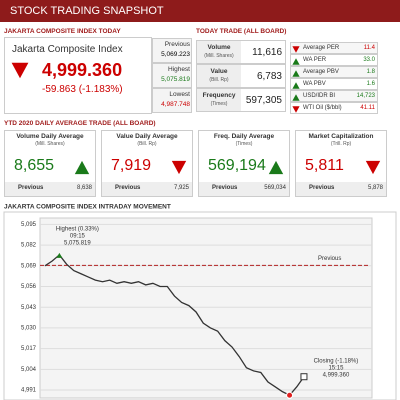 This screenshot has width=400, height=400. What do you see at coordinates (329, 259) in the screenshot?
I see `reference-label: Previous` at bounding box center [329, 259].